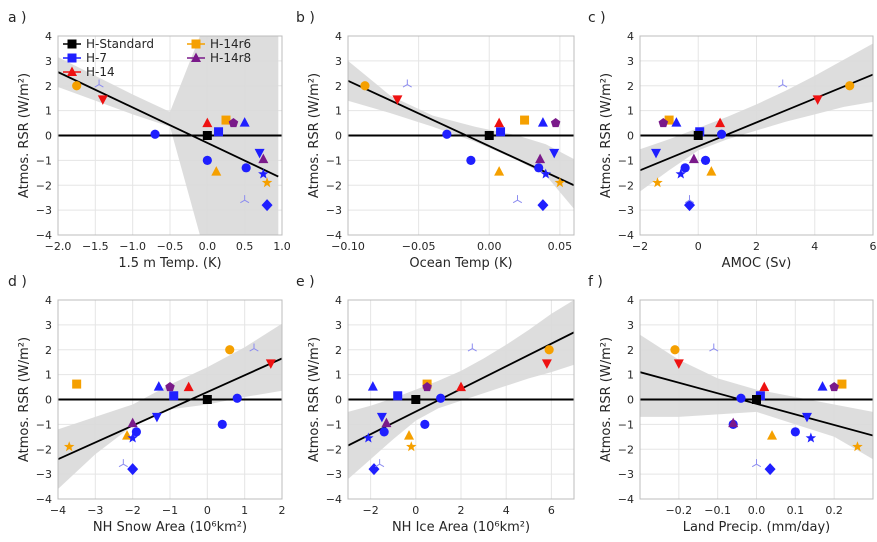  What do you see at coordinates (120, 44) in the screenshot?
I see `legend-label: H-Standard` at bounding box center [120, 44].